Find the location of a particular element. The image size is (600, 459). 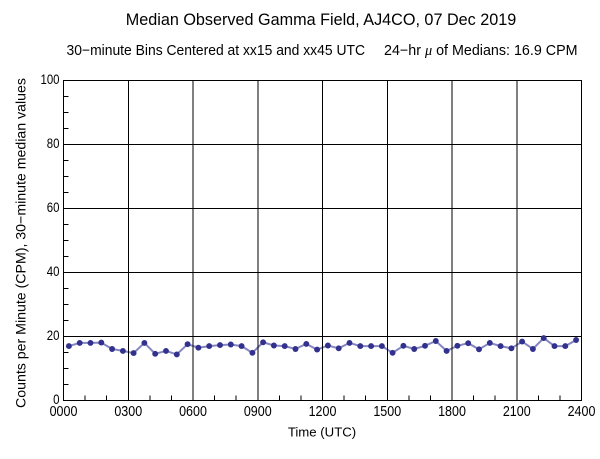

svg-text: 1200 is located at coordinates (323, 412).